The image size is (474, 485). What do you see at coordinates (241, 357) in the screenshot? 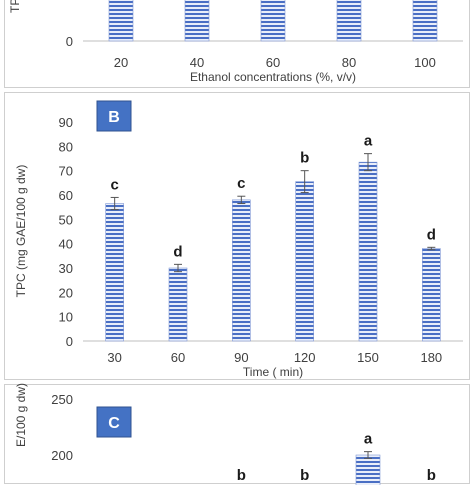
I see `x-tick-label: 90` at bounding box center [241, 357].